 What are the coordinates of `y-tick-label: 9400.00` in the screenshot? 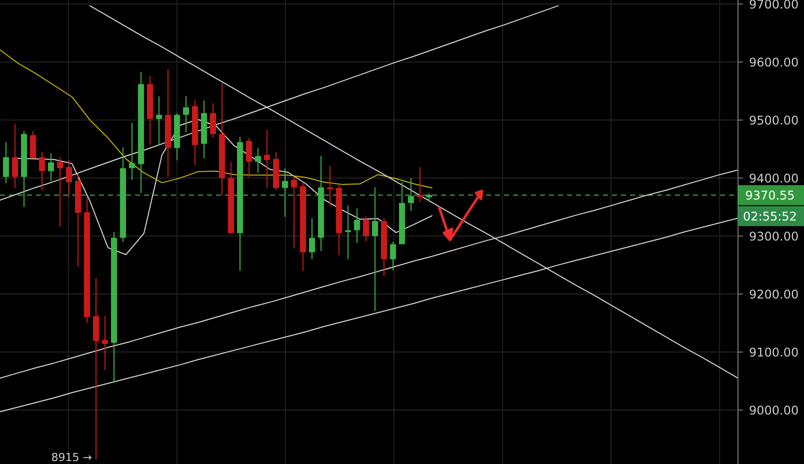 It's located at (774, 178).